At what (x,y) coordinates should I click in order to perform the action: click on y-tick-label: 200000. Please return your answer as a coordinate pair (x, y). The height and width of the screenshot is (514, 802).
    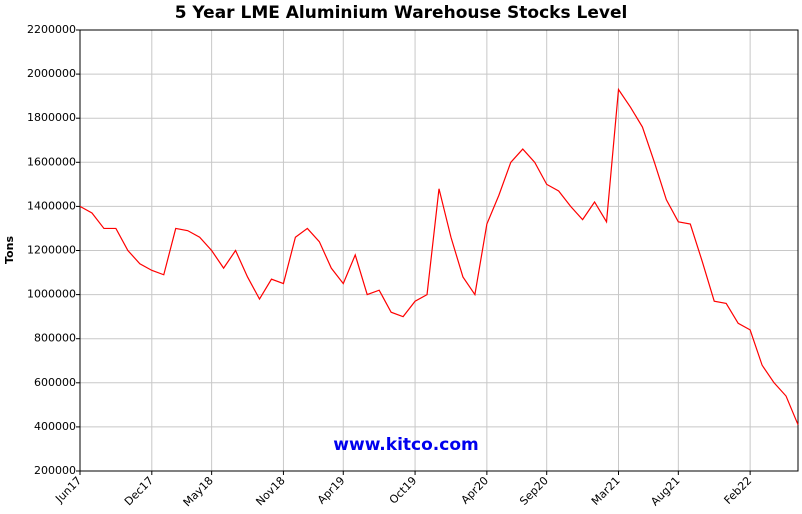
    Looking at the image, I should click on (55, 470).